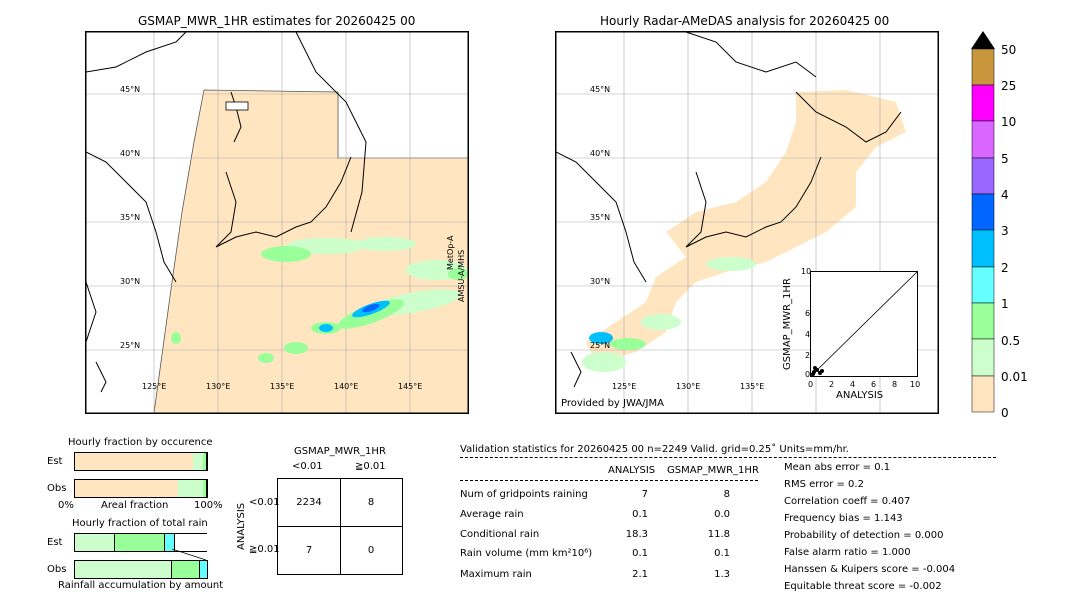  Describe the element at coordinates (203, 569) in the screenshot. I see `amt-obs-cyan` at that location.